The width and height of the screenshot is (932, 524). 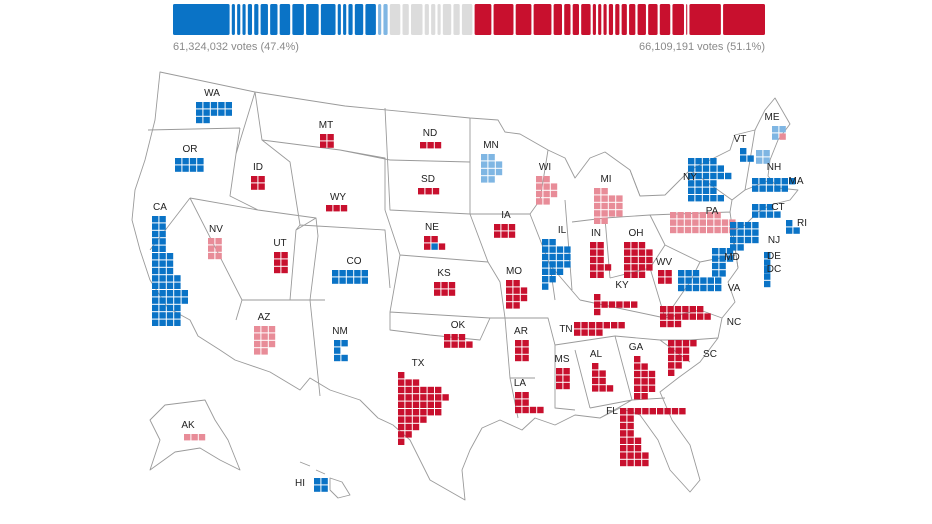 I want to click on state-ct-squares, so click(x=766, y=211).